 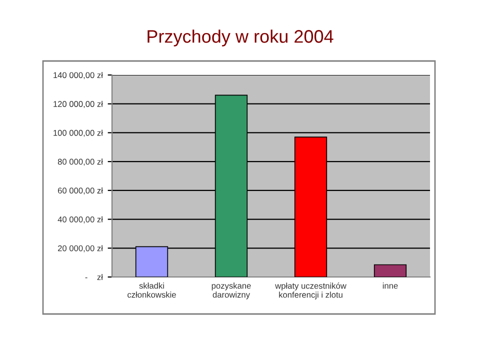 I want to click on y-tick-label: 40 000,00 zł, so click(x=80, y=220).